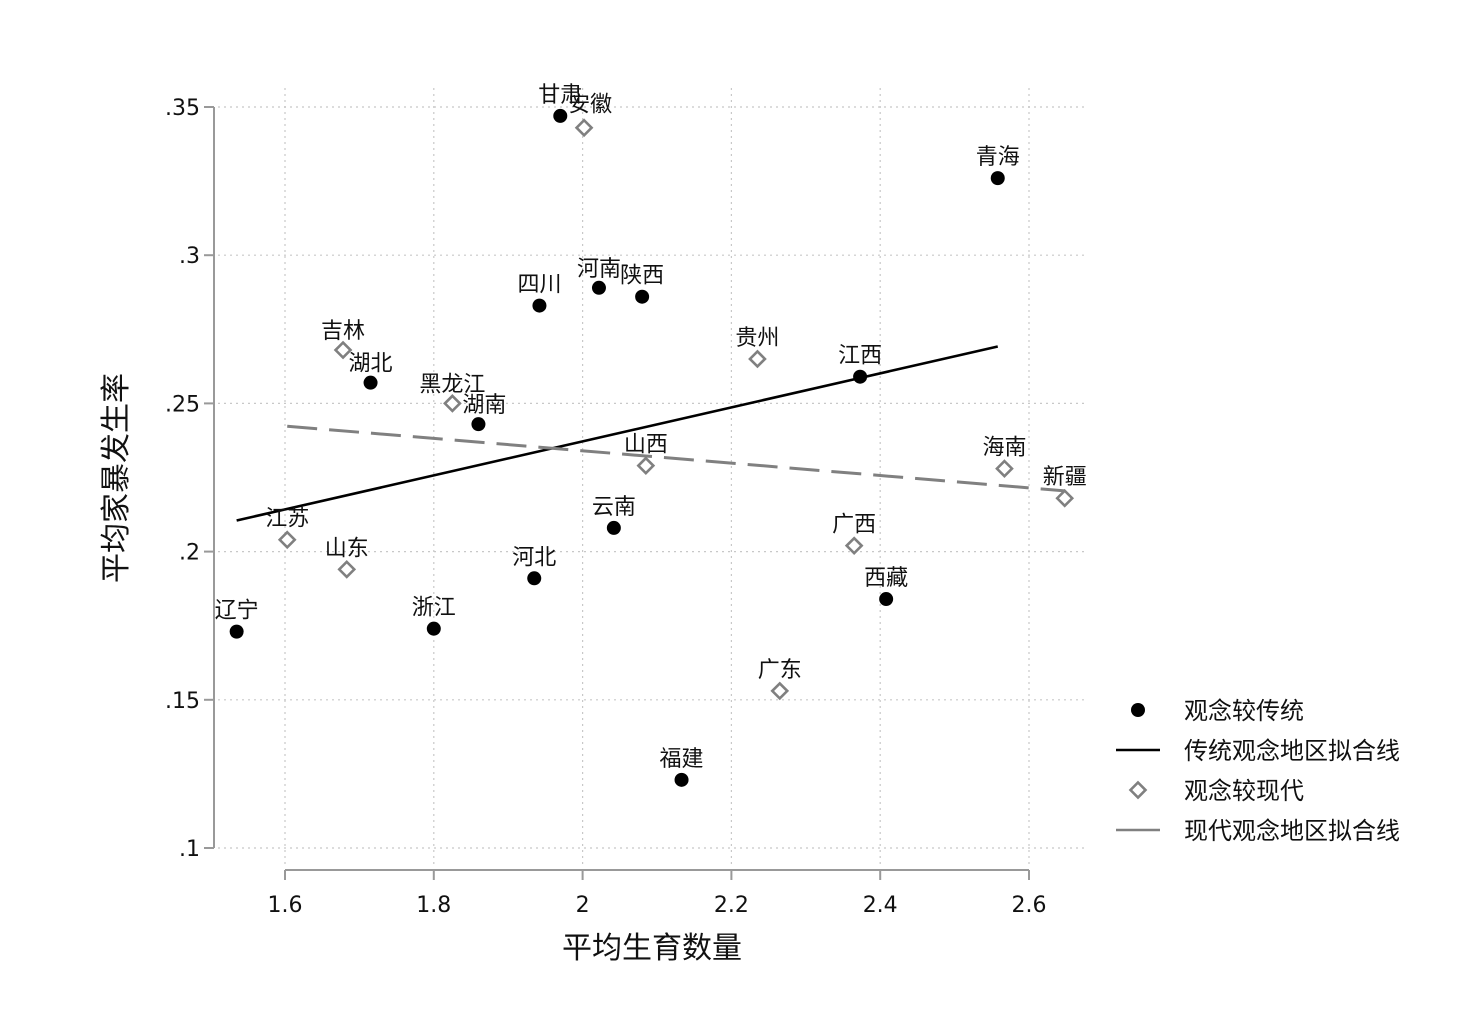 The height and width of the screenshot is (1012, 1471). I want to click on point-label: 安徽, so click(590, 105).